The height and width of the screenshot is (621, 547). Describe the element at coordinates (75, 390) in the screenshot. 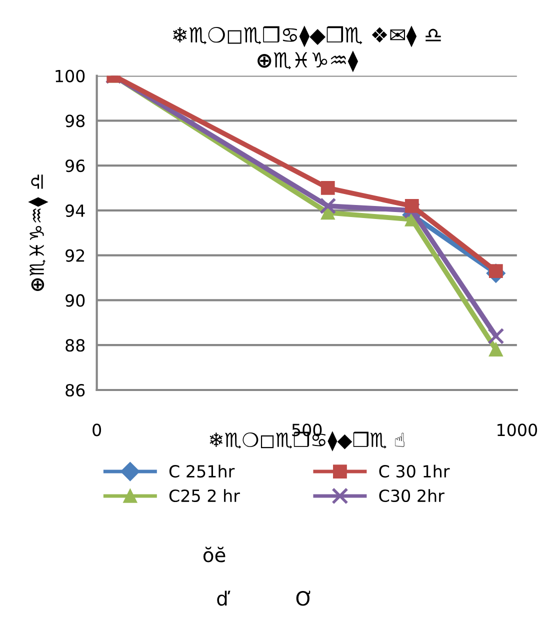

I see `y-tick-label: 86` at that location.